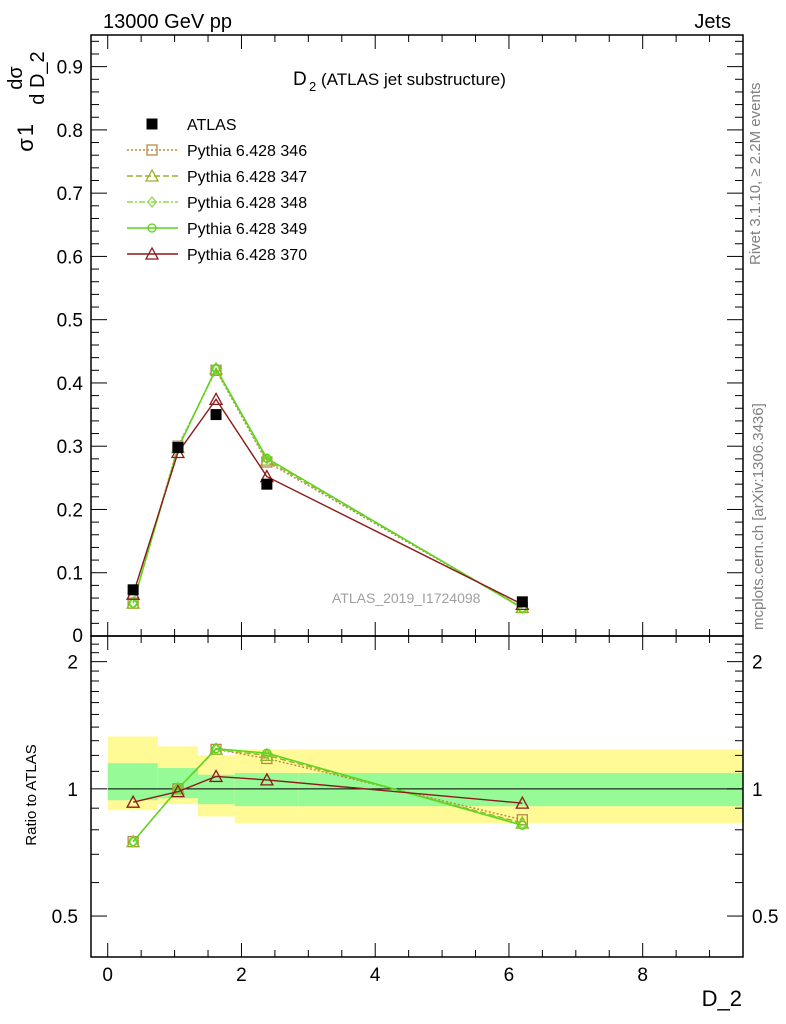  Describe the element at coordinates (72, 663) in the screenshot. I see `ratio-y-tick-label: 2` at that location.